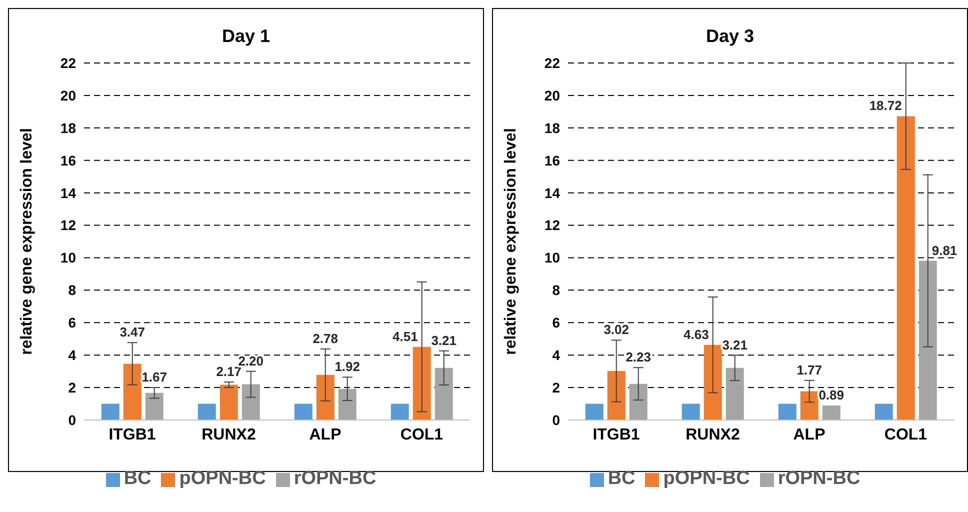 The width and height of the screenshot is (968, 512). Describe the element at coordinates (730, 36) in the screenshot. I see `chart-title: Day 3` at that location.